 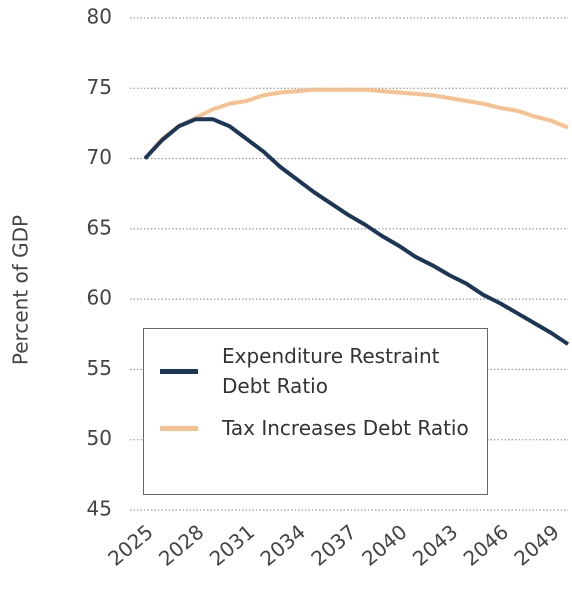 I want to click on y-tick-label: 80, so click(x=99, y=17).